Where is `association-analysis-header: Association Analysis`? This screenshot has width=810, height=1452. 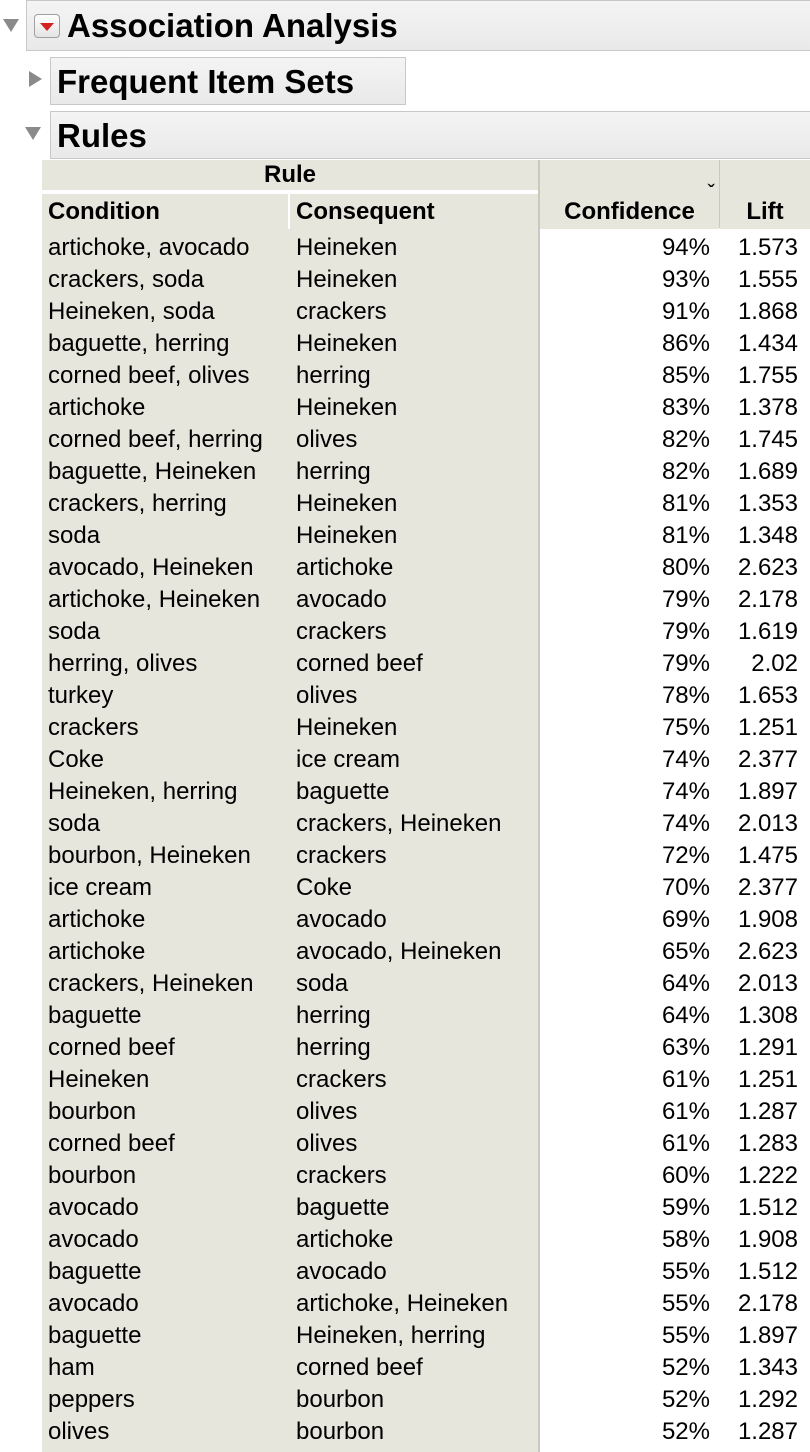
association-analysis-header: Association Analysis is located at coordinates (418, 25).